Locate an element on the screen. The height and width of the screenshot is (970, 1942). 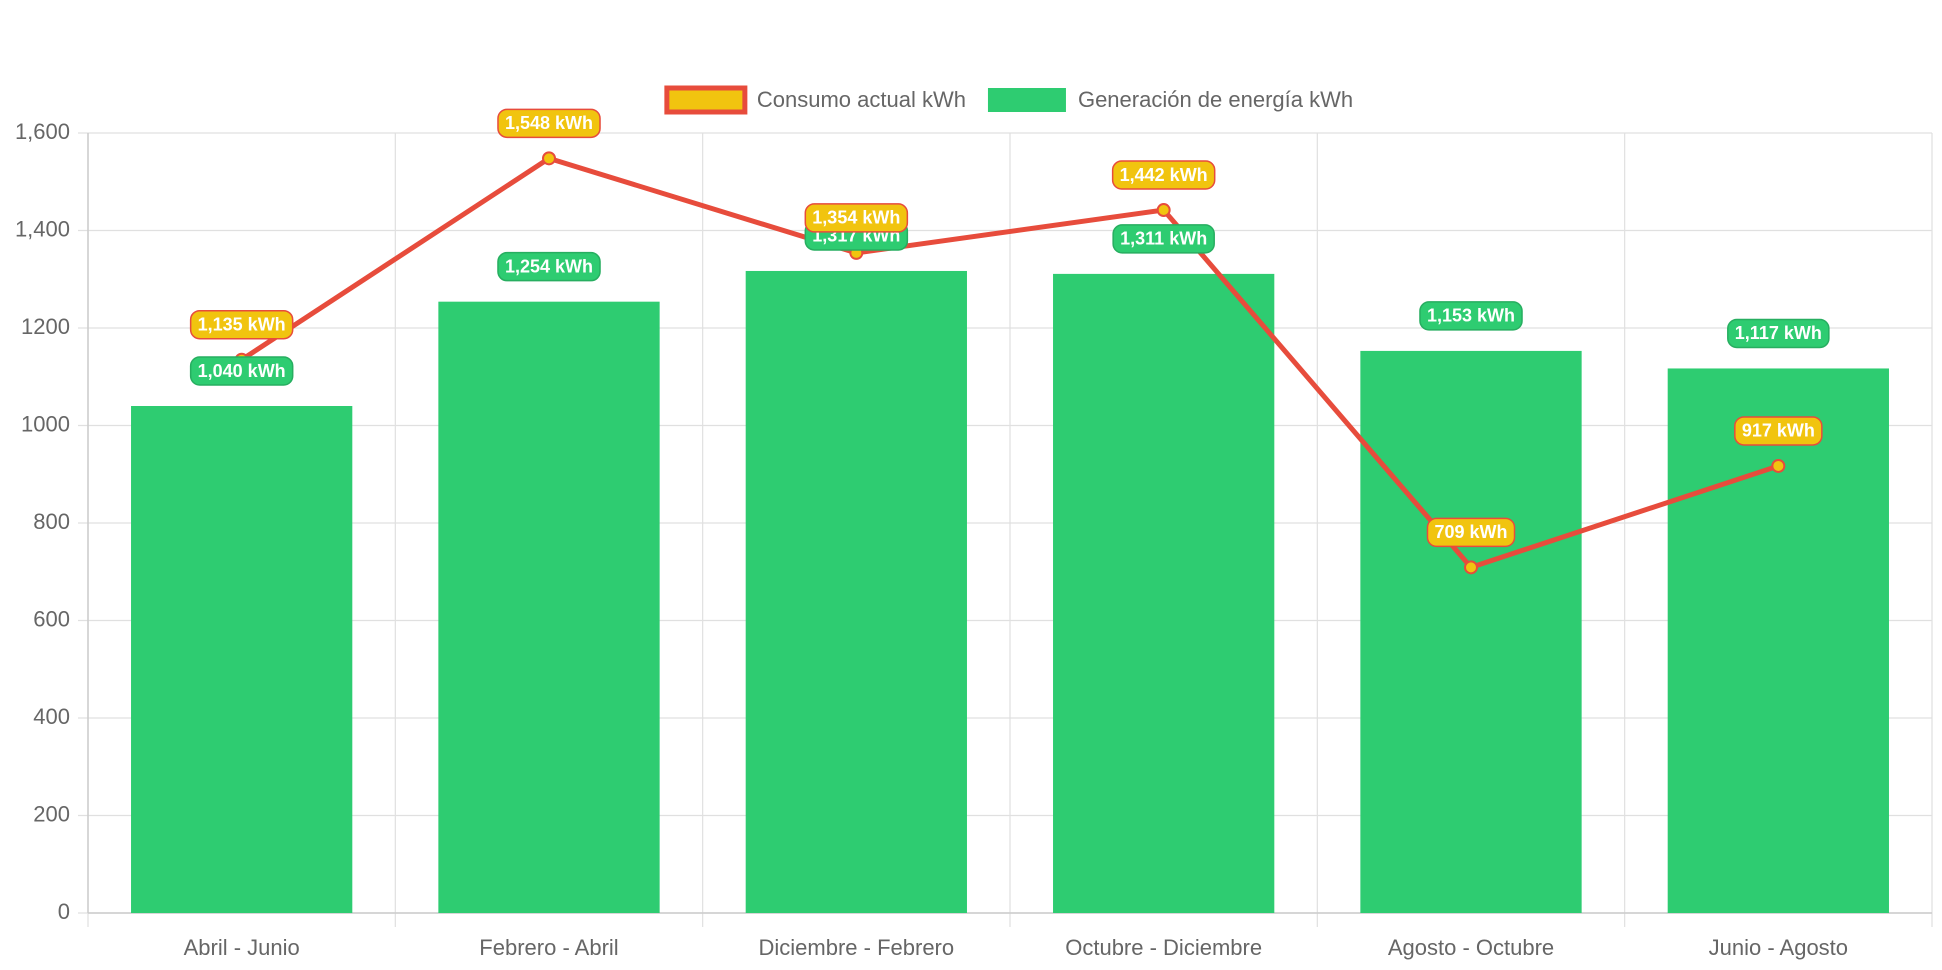
x-tick-label: Junio - Agosto is located at coordinates (1778, 947).